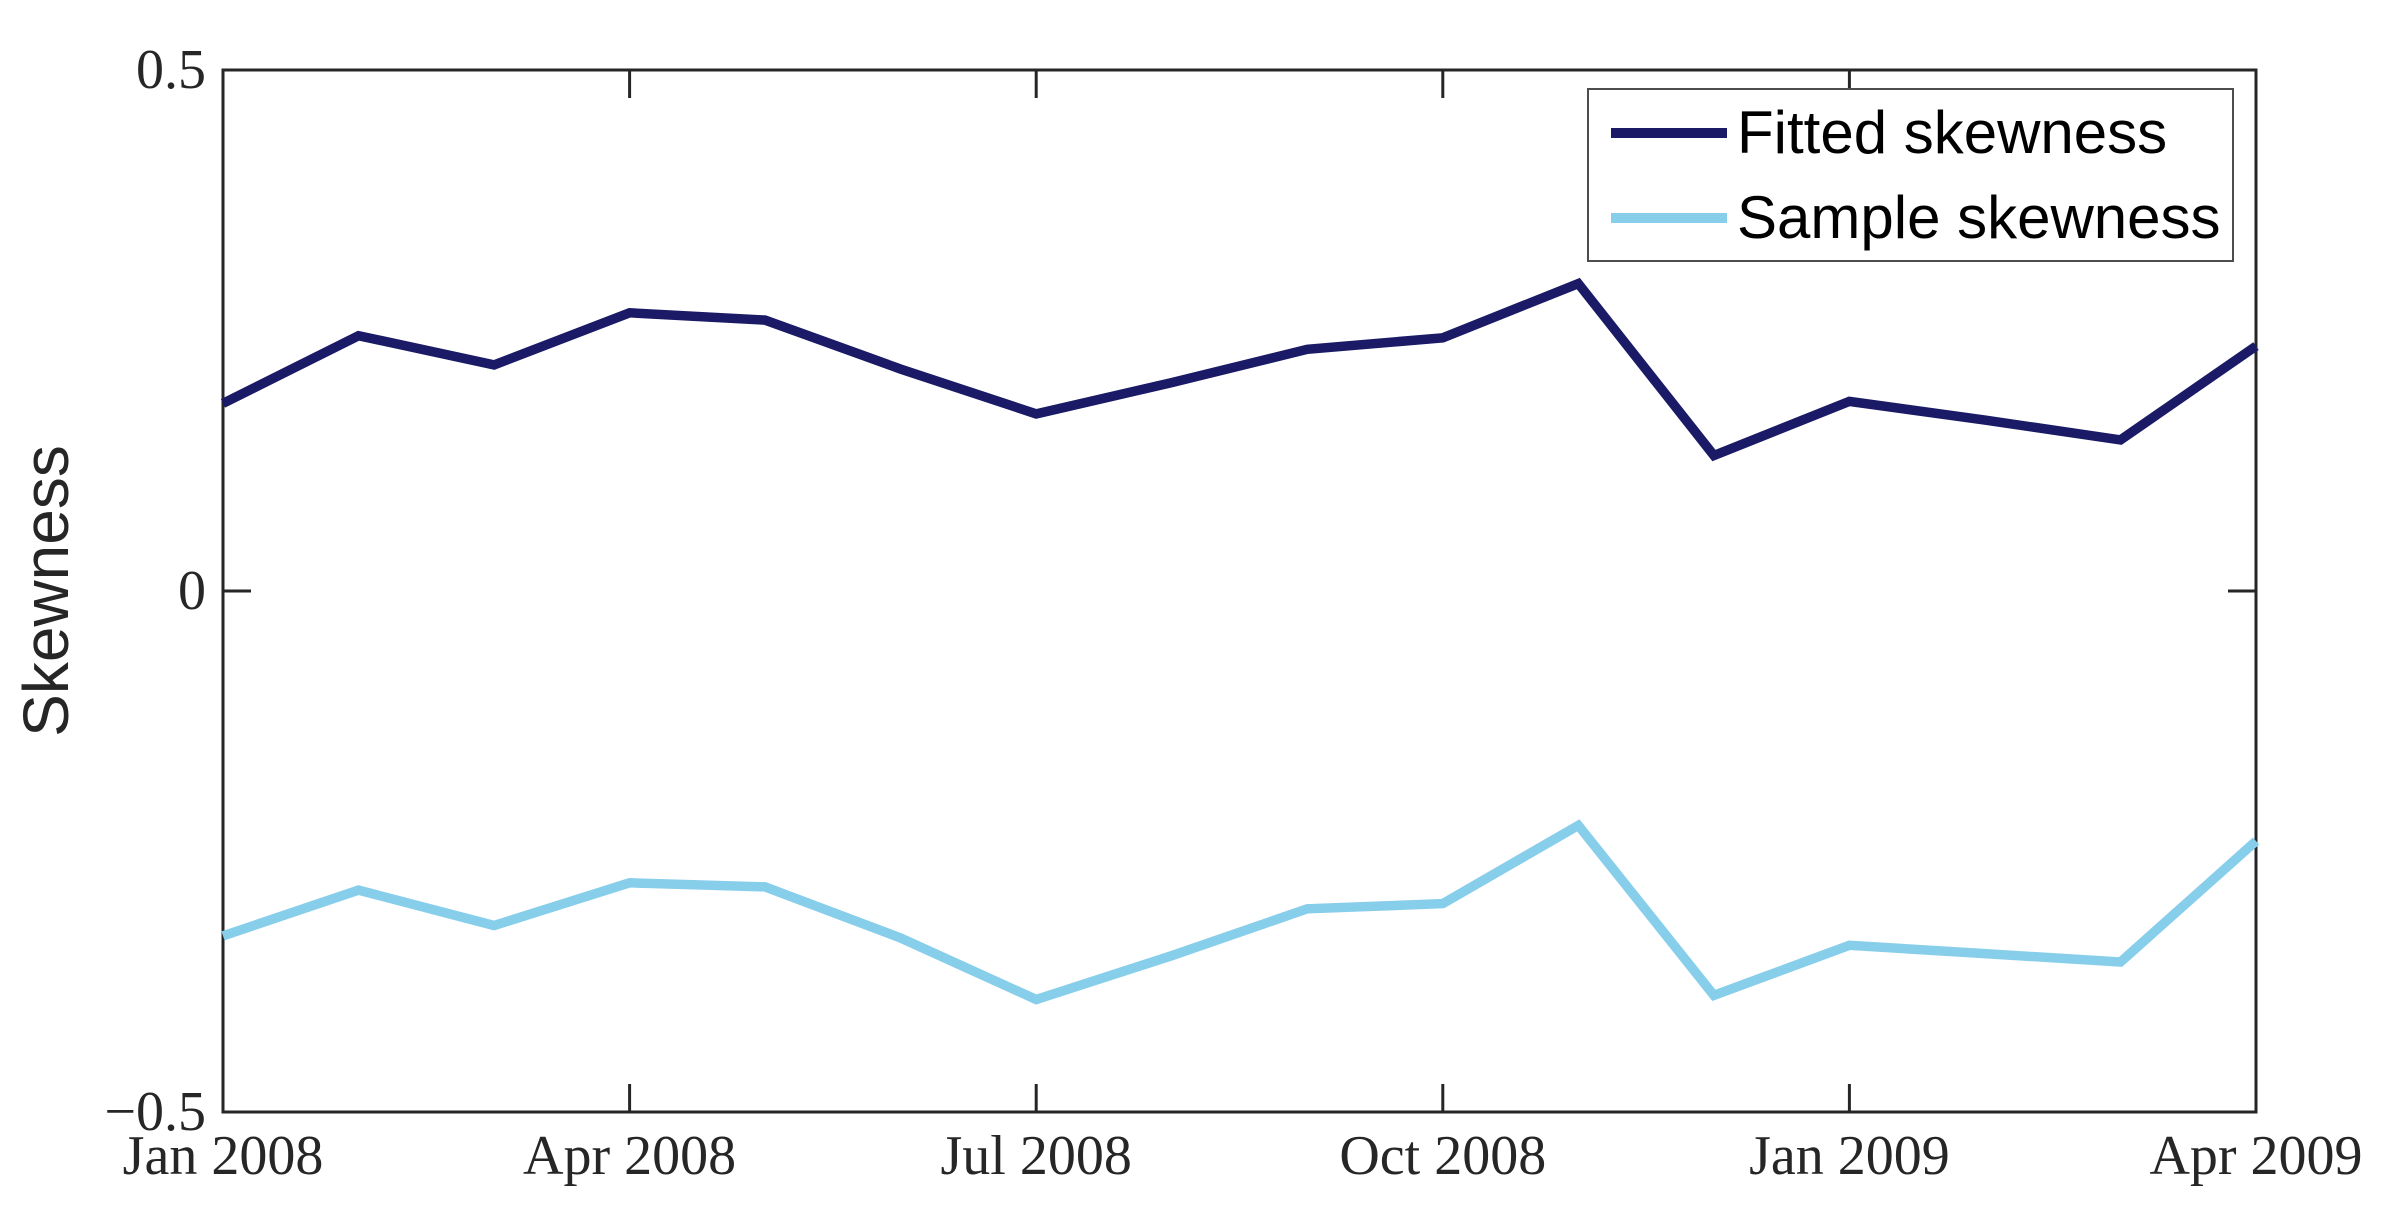 This screenshot has width=2405, height=1218. What do you see at coordinates (223, 1156) in the screenshot?
I see `x-tick-label: Jan 2008` at bounding box center [223, 1156].